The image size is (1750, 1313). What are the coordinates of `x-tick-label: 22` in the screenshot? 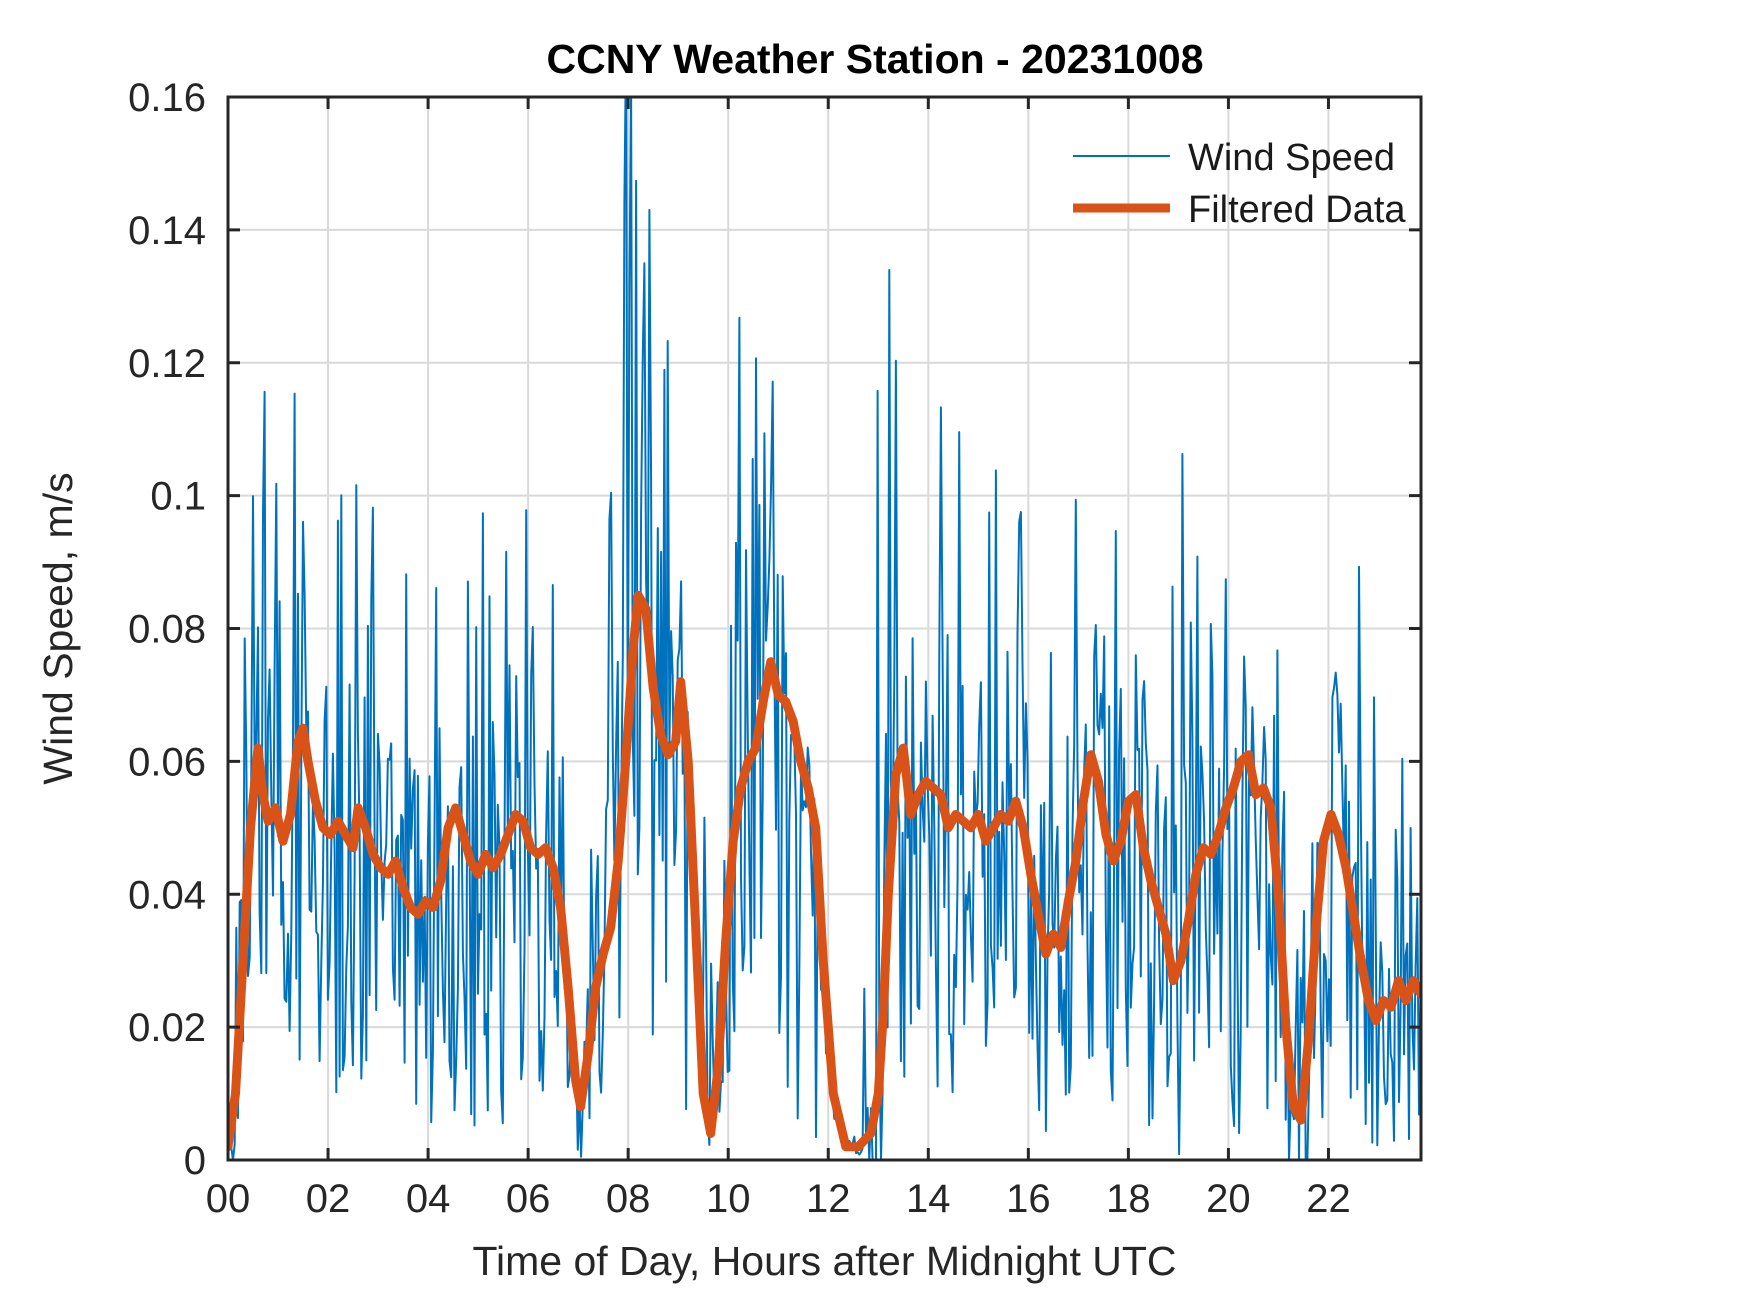 It's located at (1328, 1199).